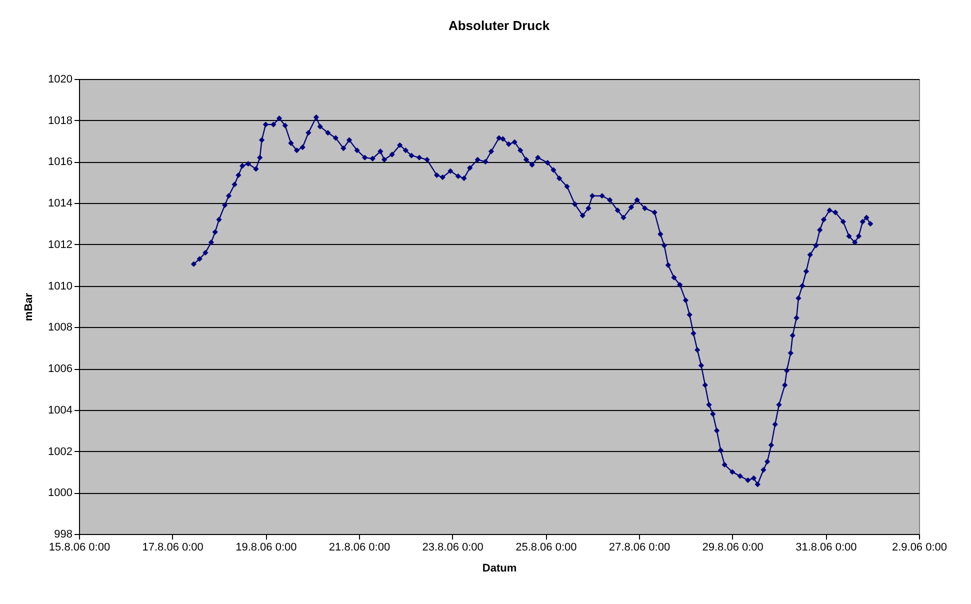 This screenshot has height=604, width=971. What do you see at coordinates (60, 493) in the screenshot?
I see `y-tick-label: 1000` at bounding box center [60, 493].